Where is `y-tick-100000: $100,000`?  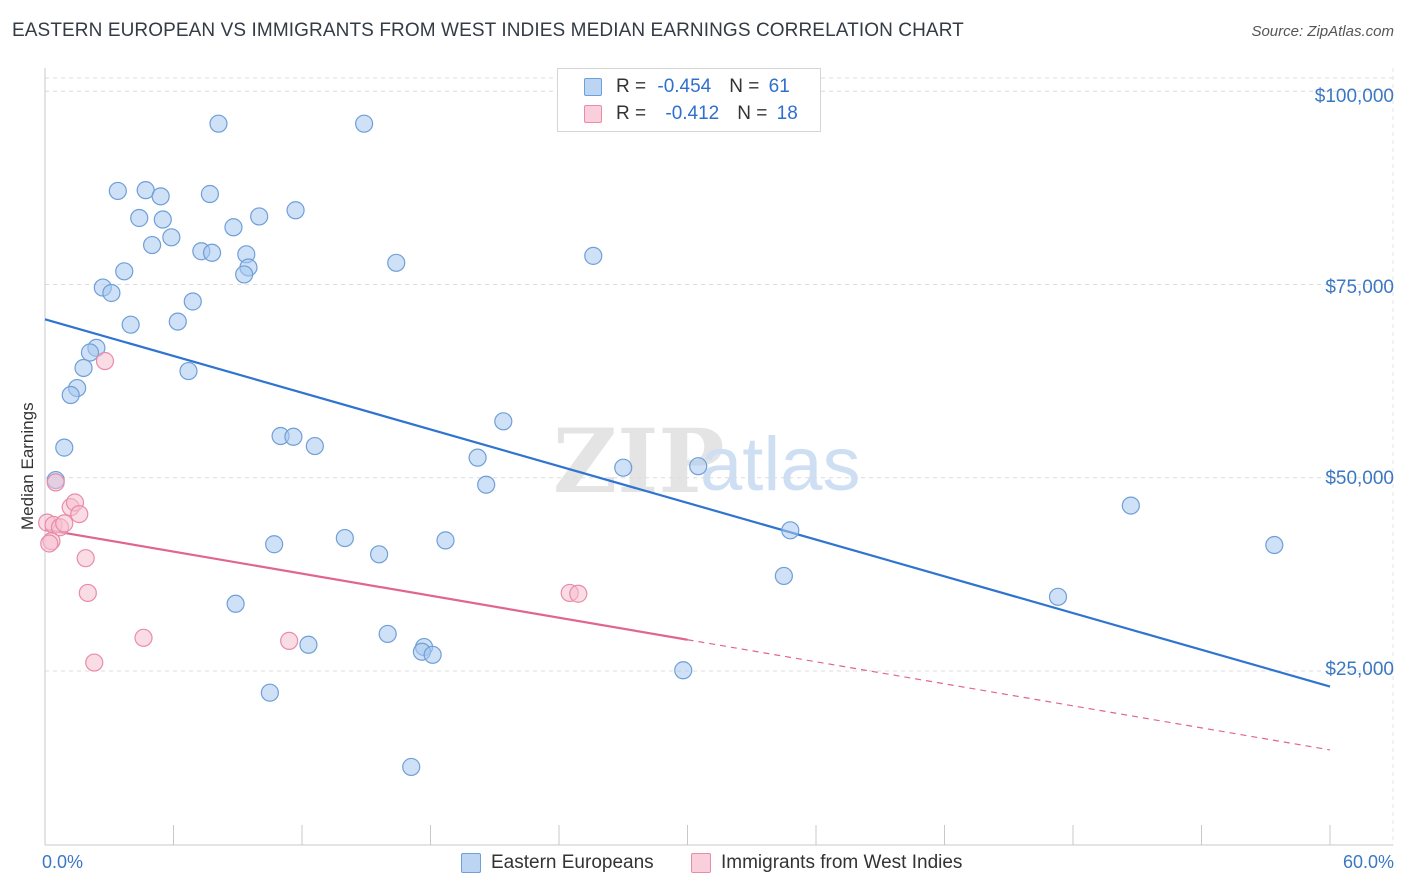 y-tick-100000: $100,000 is located at coordinates (1354, 96).